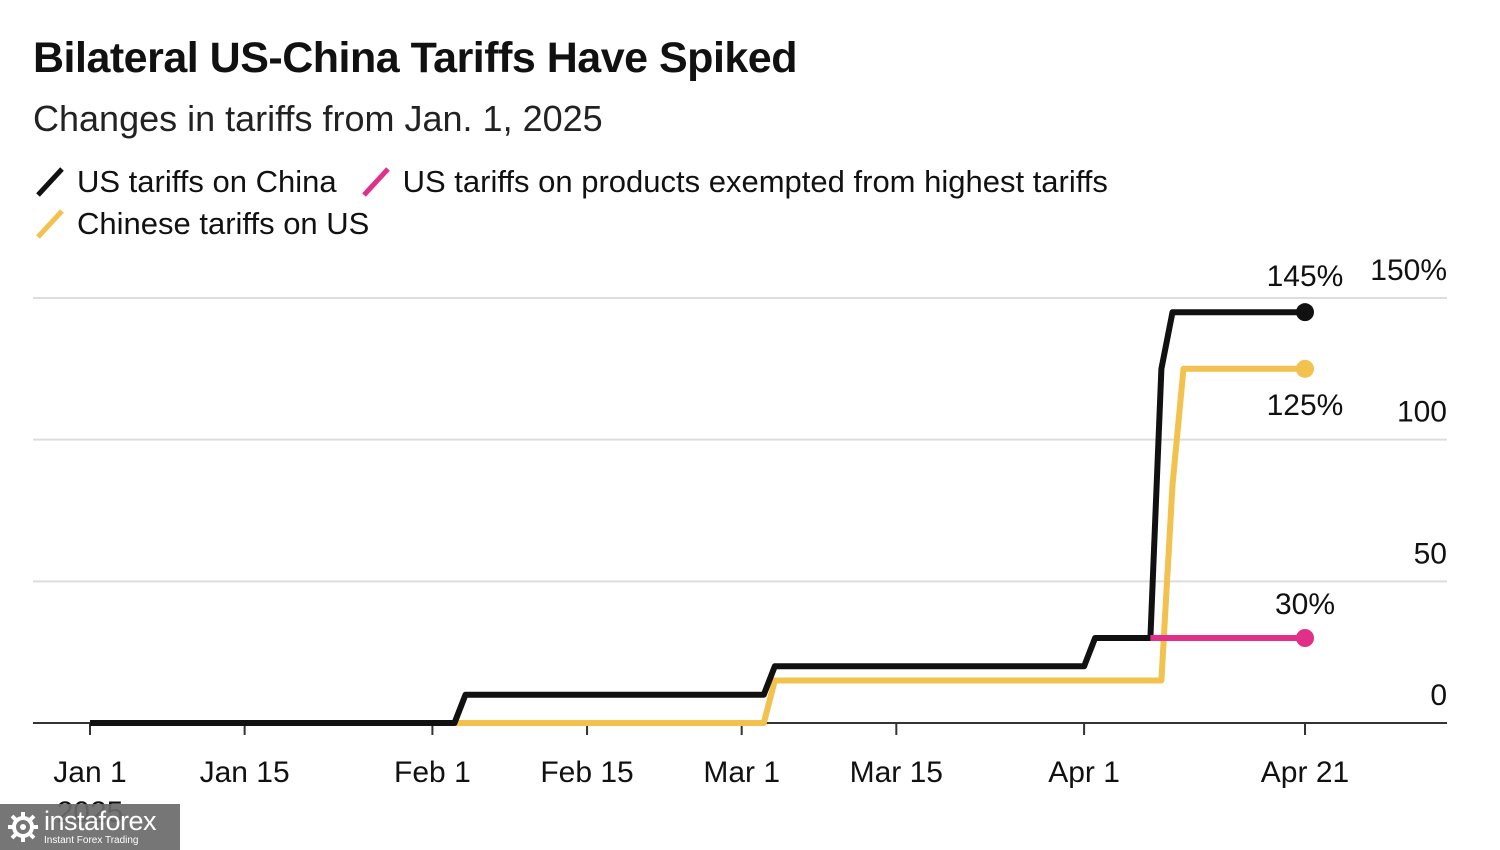 This screenshot has width=1500, height=850. I want to click on x-tick-label-2025-02-01: Feb 1, so click(432, 772).